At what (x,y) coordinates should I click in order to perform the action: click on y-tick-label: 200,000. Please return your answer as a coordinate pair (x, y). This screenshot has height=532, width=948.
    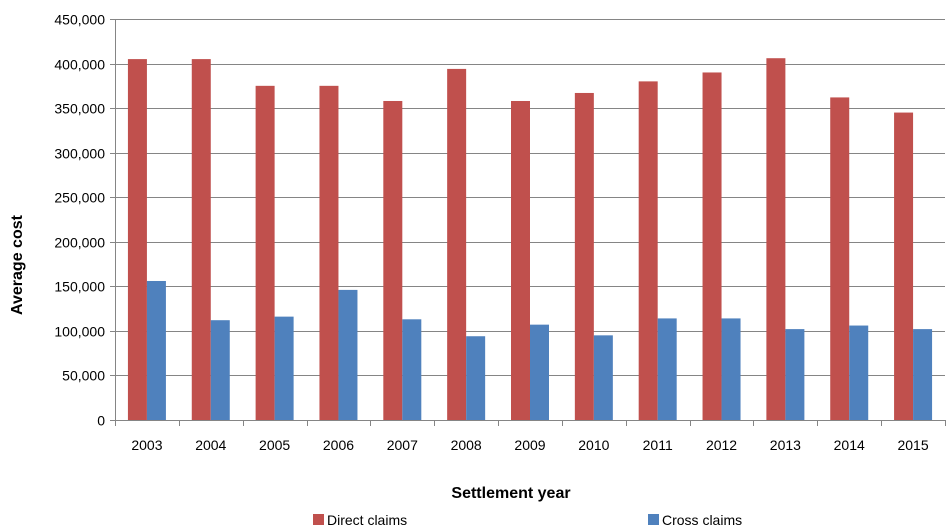
    Looking at the image, I should click on (79, 243).